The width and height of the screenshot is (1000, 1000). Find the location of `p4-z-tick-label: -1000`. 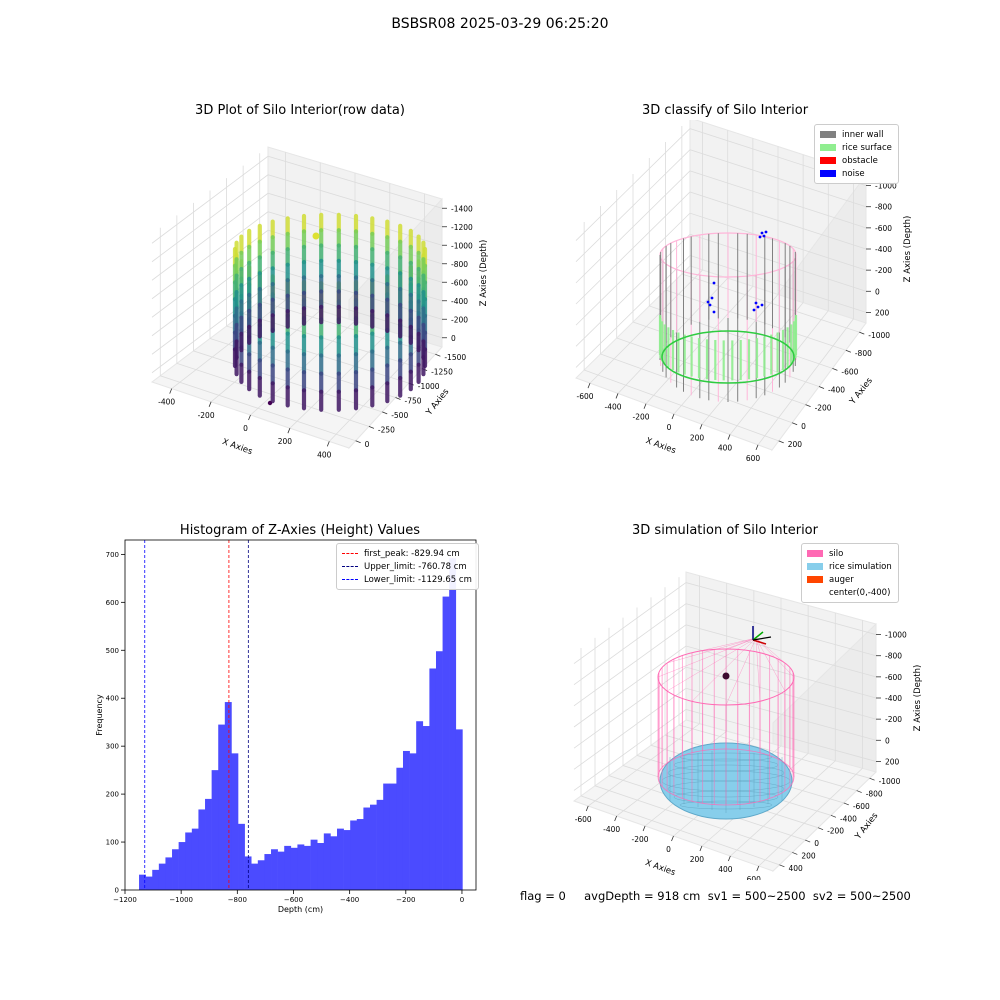

p4-z-tick-label: -1000 is located at coordinates (896, 635).